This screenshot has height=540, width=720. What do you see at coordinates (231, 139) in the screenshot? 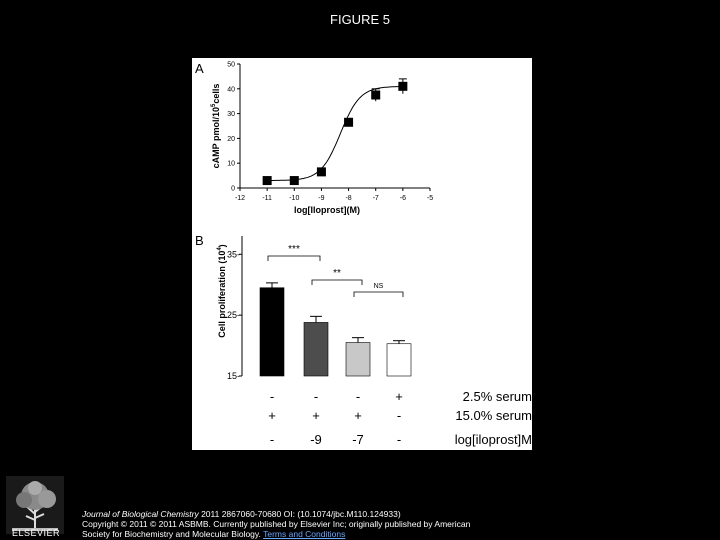
I see `a-y-tick-label: 20` at bounding box center [231, 139].